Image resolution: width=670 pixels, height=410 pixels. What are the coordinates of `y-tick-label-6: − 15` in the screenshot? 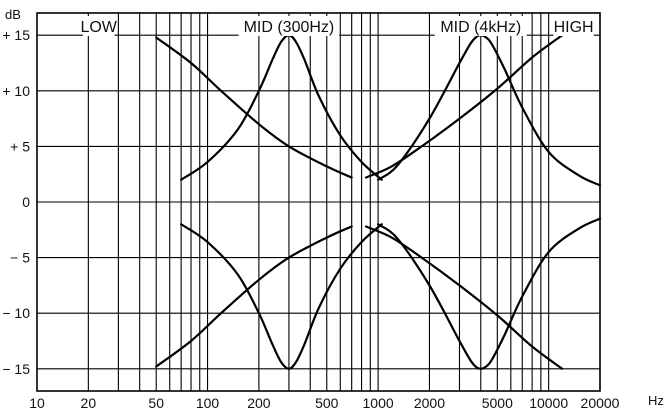 It's located at (16, 369).